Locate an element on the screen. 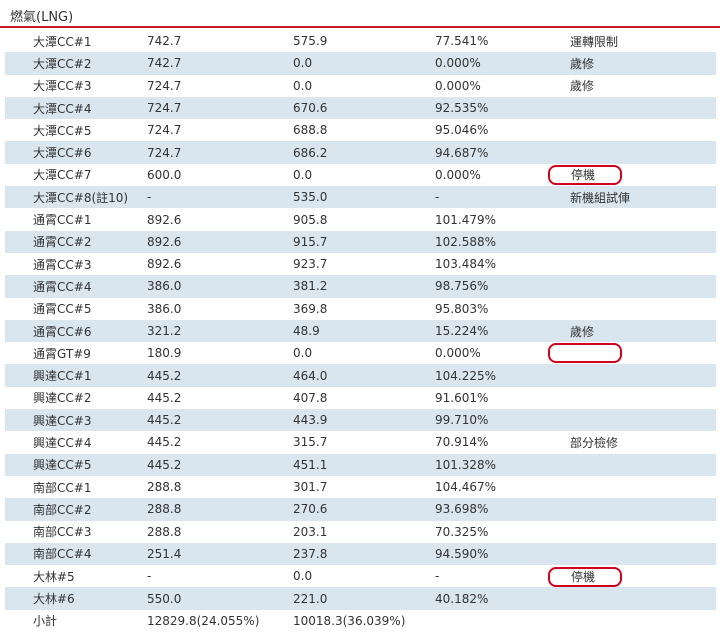  section-title: 燃氣(LNG) is located at coordinates (42, 17).